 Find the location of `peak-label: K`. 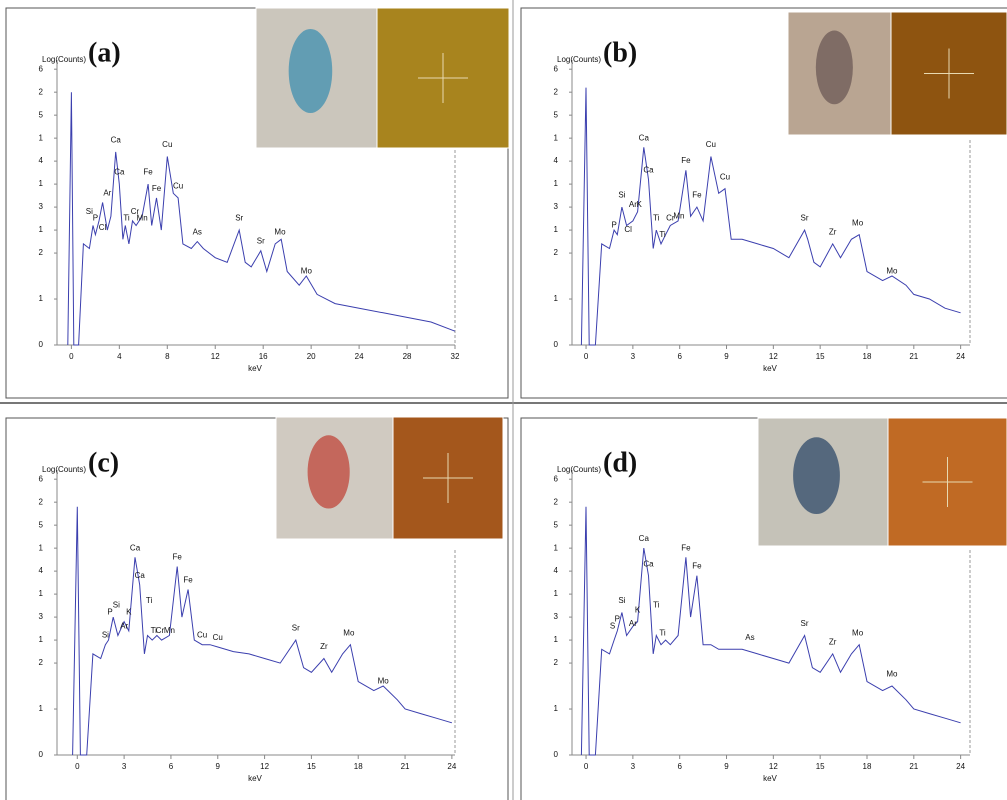

peak-label: K is located at coordinates (639, 204).